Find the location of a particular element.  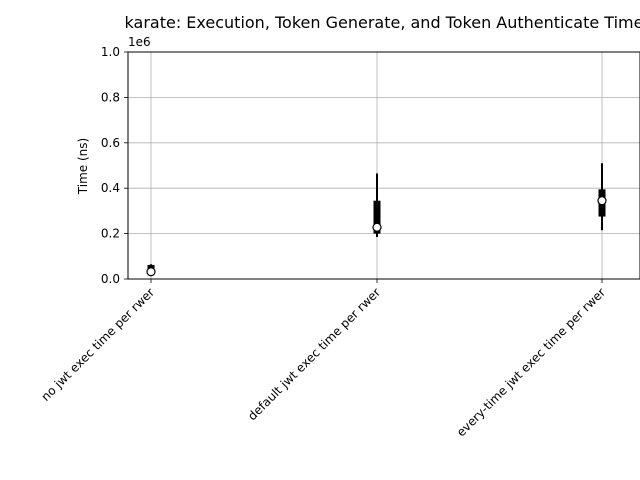

y-tick-label: 0.8 is located at coordinates (110, 97).